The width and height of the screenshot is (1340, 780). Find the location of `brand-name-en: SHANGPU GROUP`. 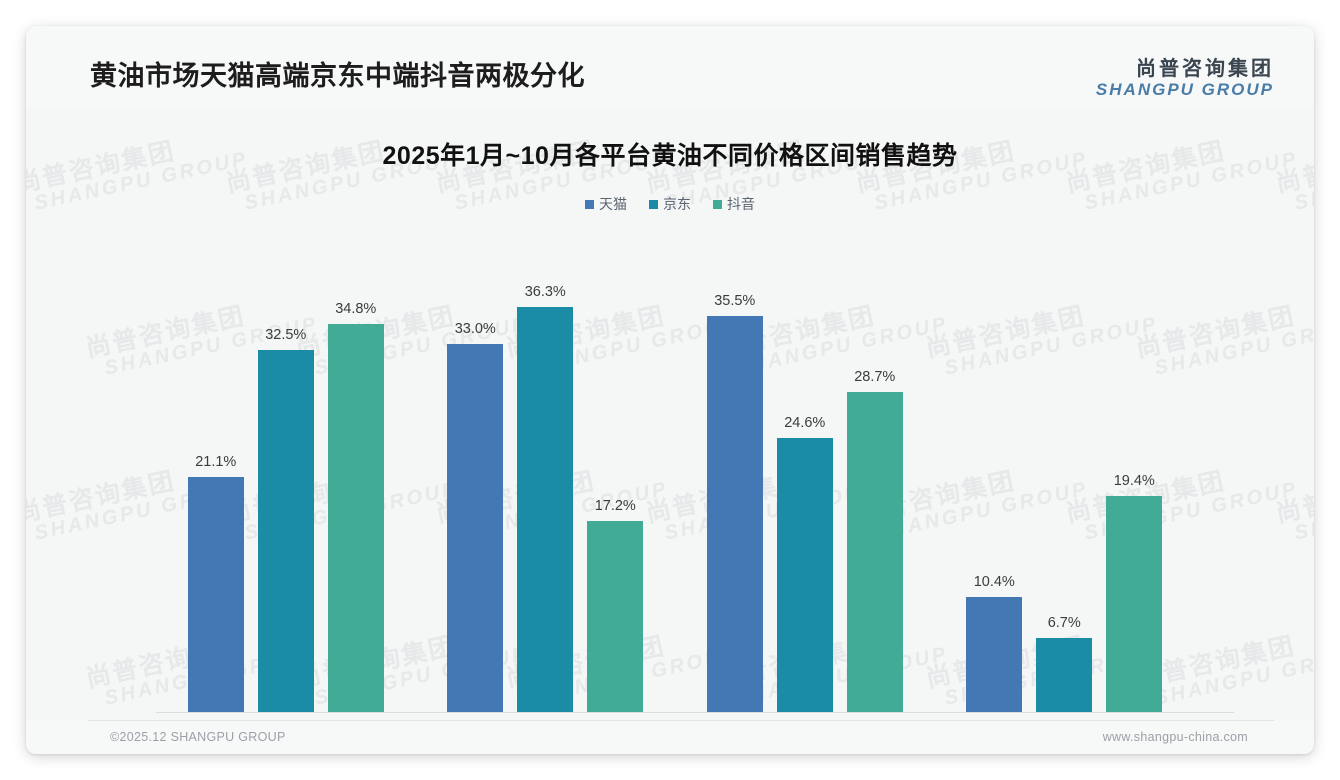

brand-name-en: SHANGPU GROUP is located at coordinates (1184, 90).